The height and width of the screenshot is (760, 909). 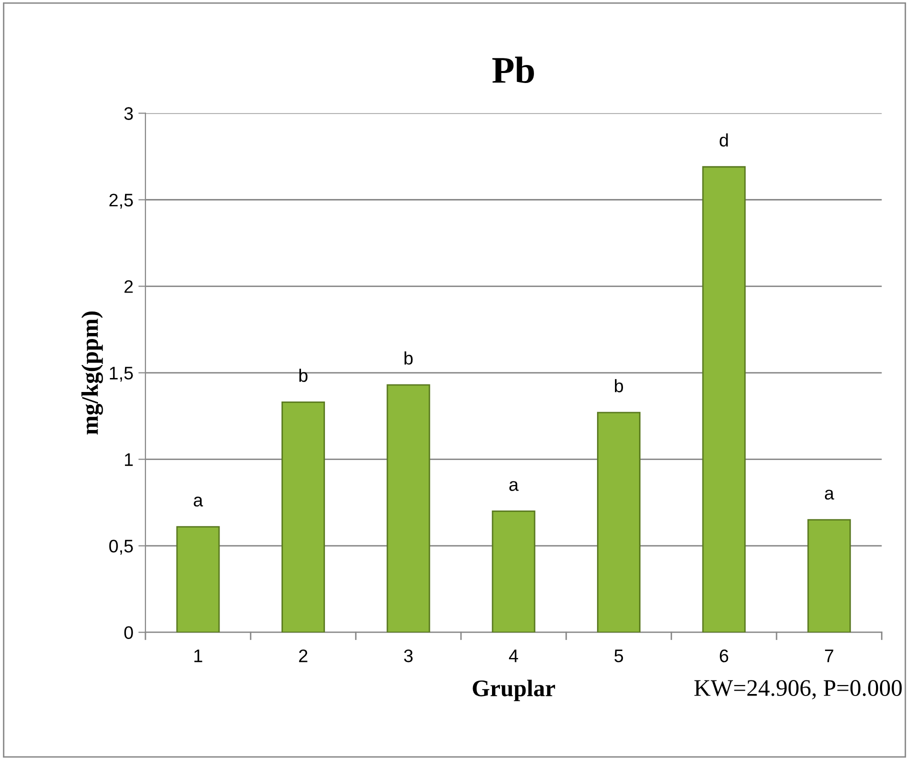 What do you see at coordinates (198, 656) in the screenshot?
I see `x-tick-label: 1` at bounding box center [198, 656].